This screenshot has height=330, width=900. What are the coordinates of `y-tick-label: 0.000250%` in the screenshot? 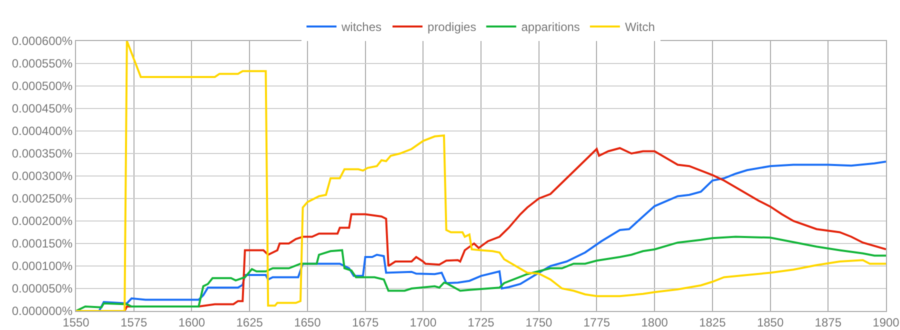 It's located at (42, 199).